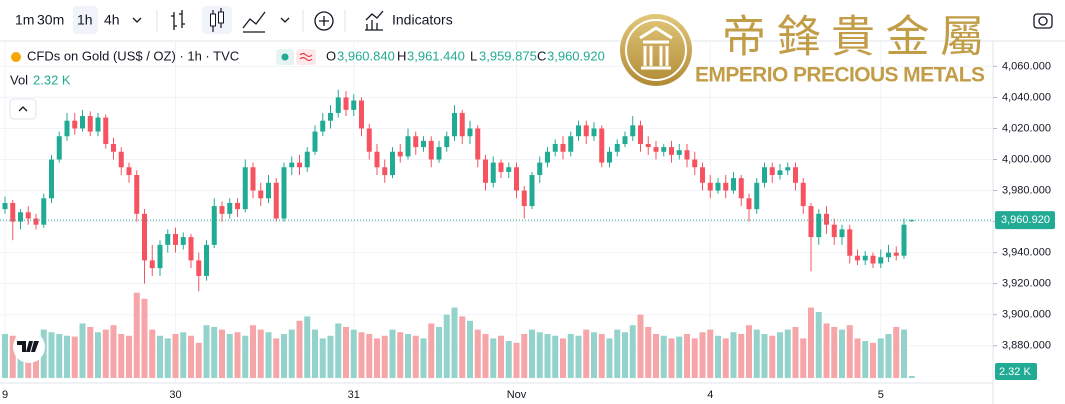  Describe the element at coordinates (254, 22) in the screenshot. I see `area-icon` at that location.